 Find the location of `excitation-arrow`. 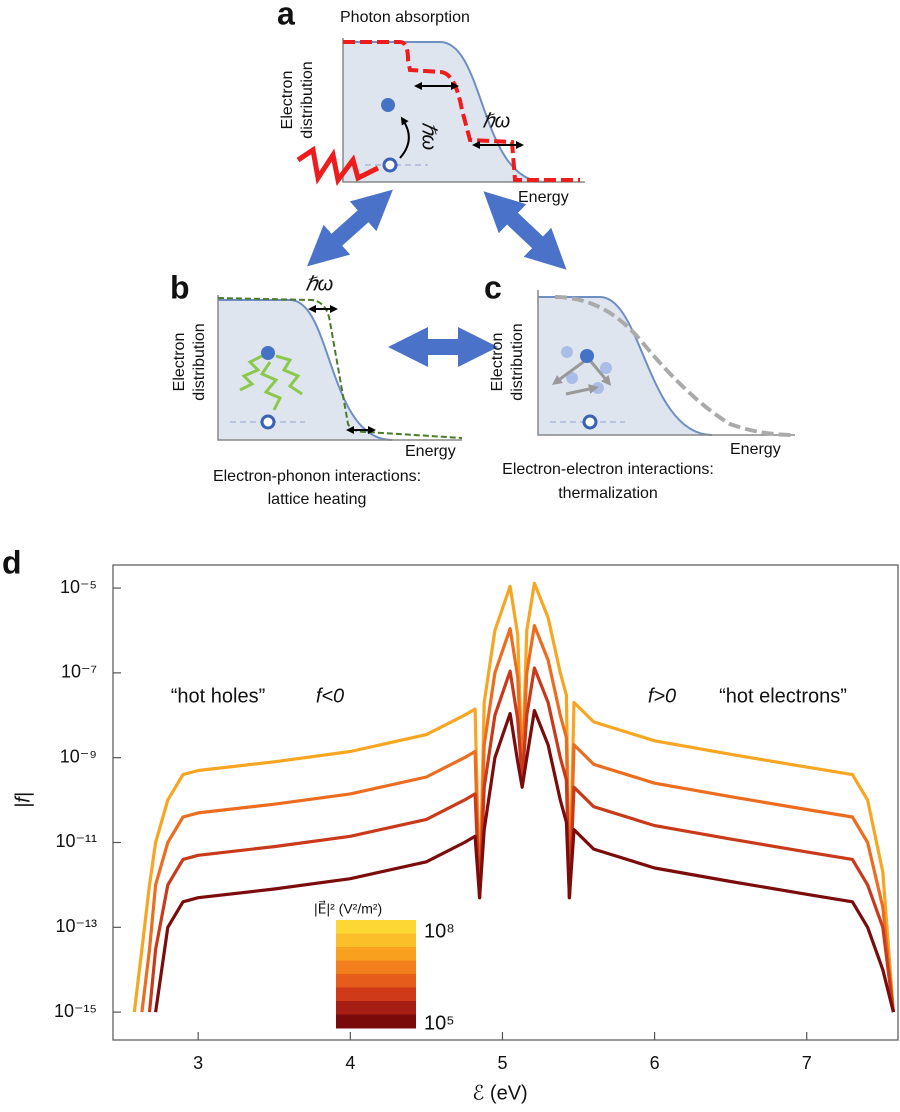

excitation-arrow is located at coordinates (404, 137).